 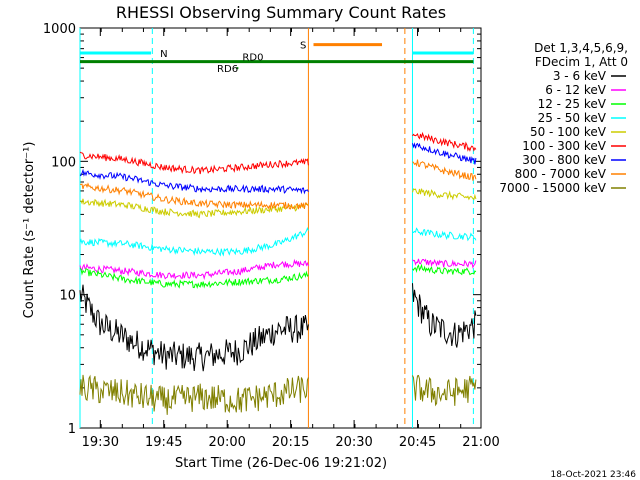 What do you see at coordinates (290, 442) in the screenshot?
I see `x-tick-label: 20:15` at bounding box center [290, 442].